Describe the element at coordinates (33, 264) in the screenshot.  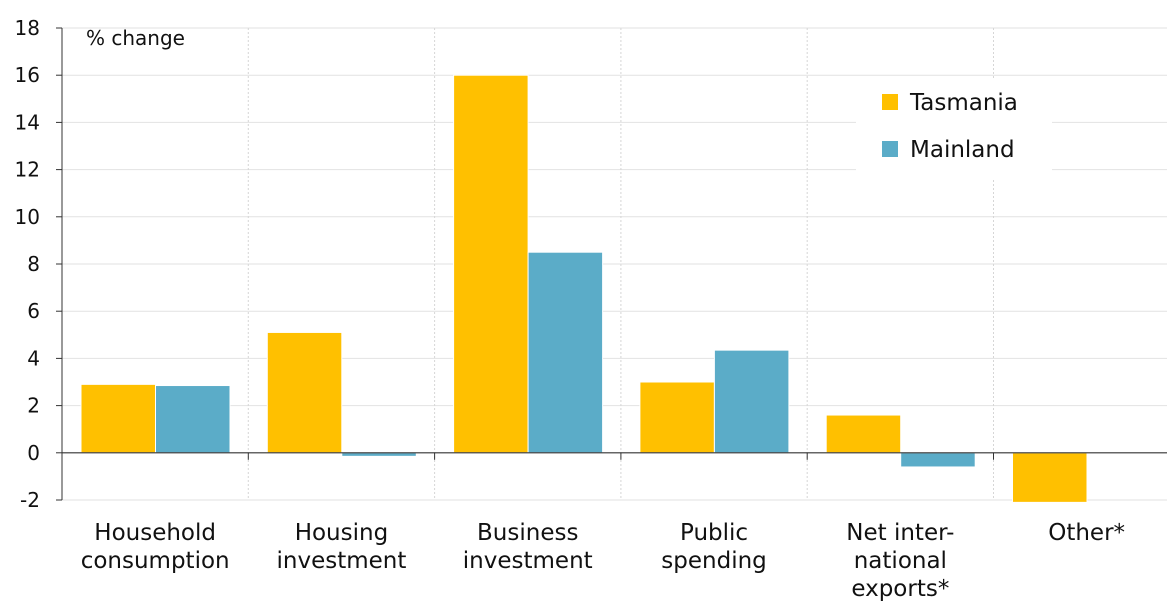
I see `y-tick-label: 8` at that location.